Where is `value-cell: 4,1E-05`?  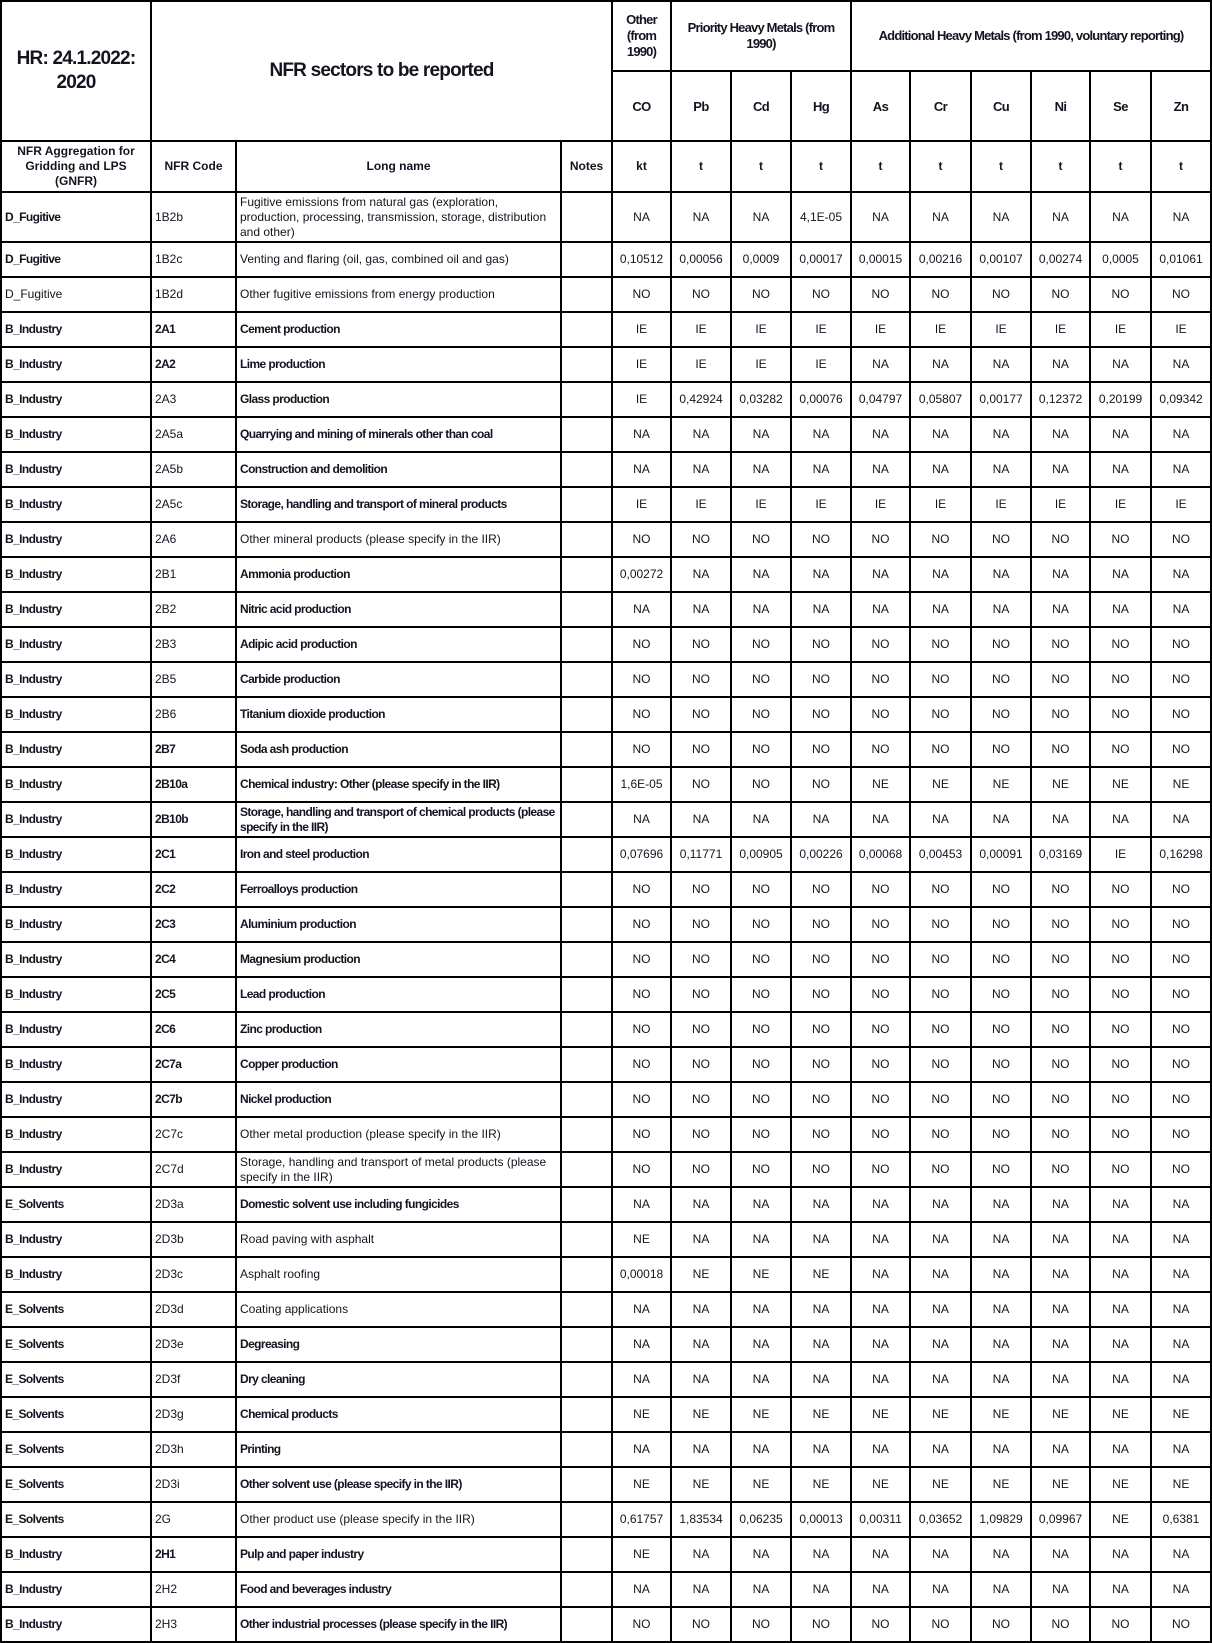
value-cell: 4,1E-05 is located at coordinates (821, 217).